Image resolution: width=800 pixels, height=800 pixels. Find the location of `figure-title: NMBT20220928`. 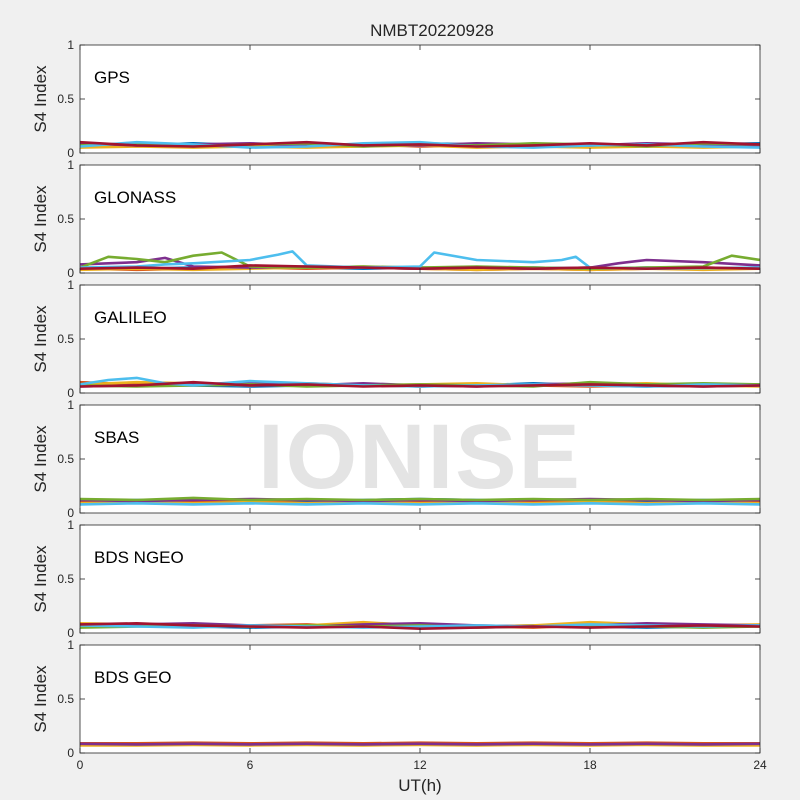

figure-title: NMBT20220928 is located at coordinates (432, 30).